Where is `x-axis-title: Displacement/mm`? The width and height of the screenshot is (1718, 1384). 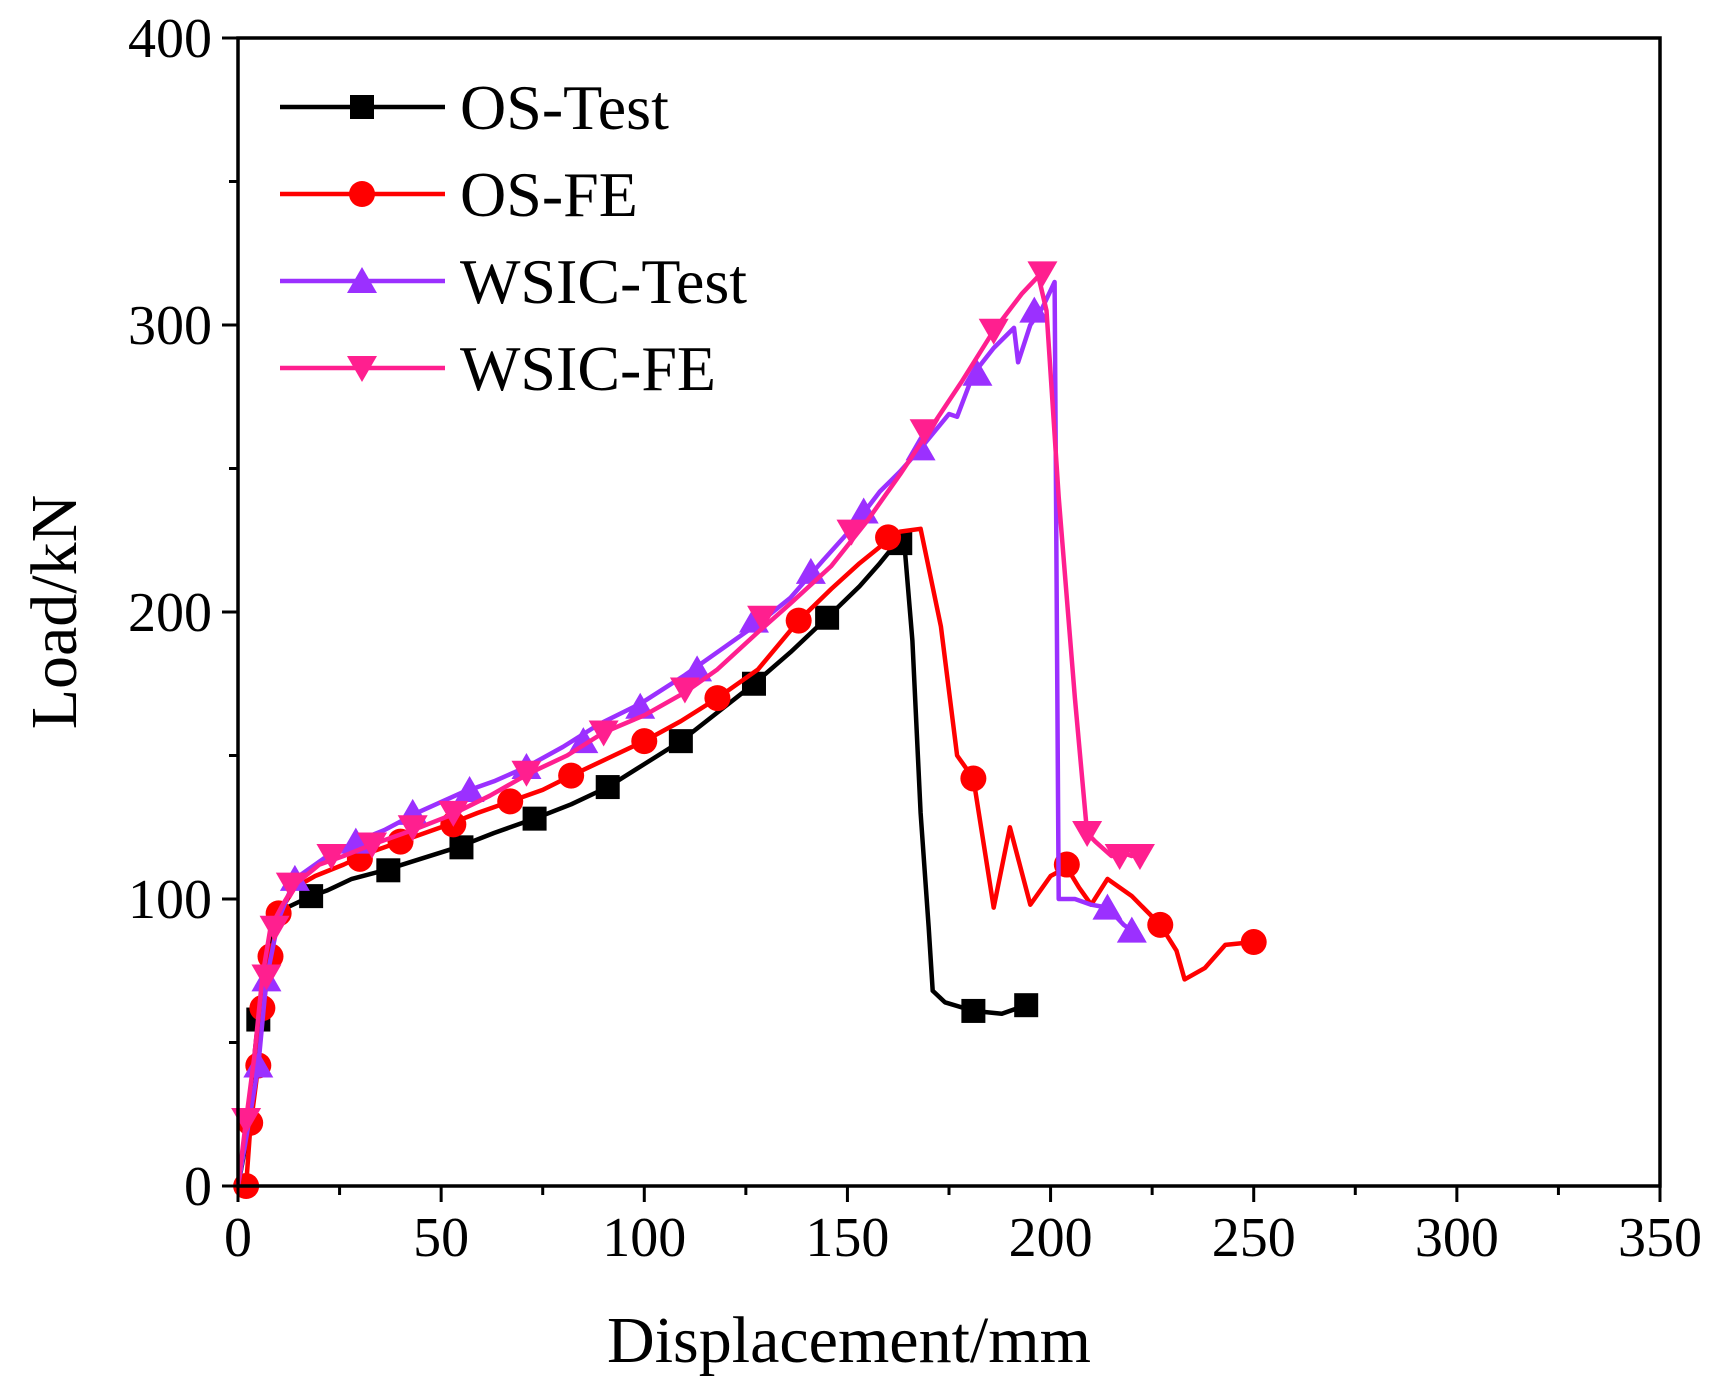 x-axis-title: Displacement/mm is located at coordinates (849, 1340).